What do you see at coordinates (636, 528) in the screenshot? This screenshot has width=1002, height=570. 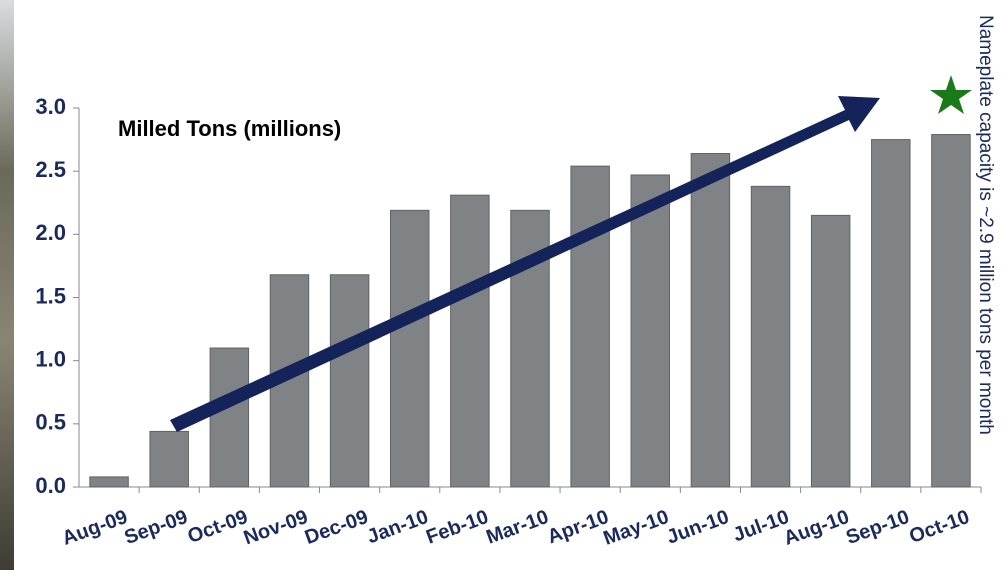 I see `x-tick-label: May-10` at bounding box center [636, 528].